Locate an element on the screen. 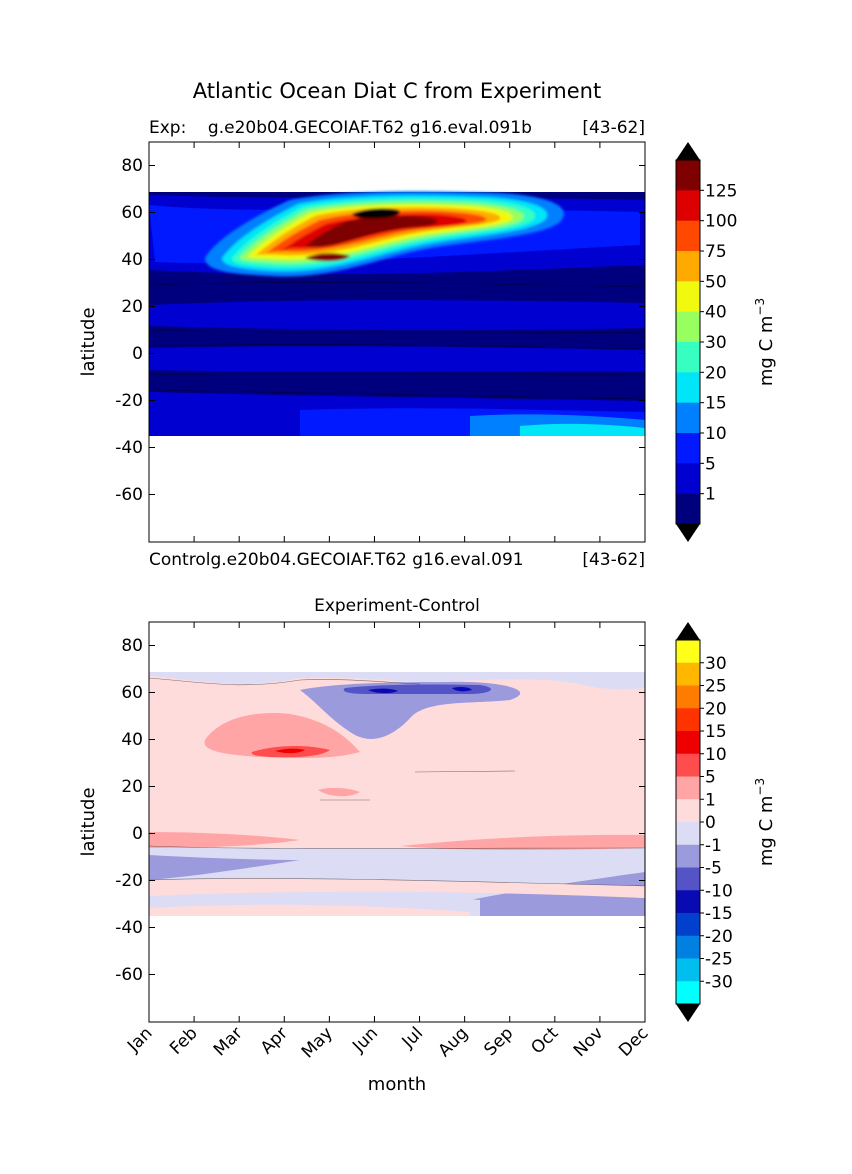 Image resolution: width=852 pixels, height=1174 pixels. top-ytick-label: -60 is located at coordinates (129, 495).